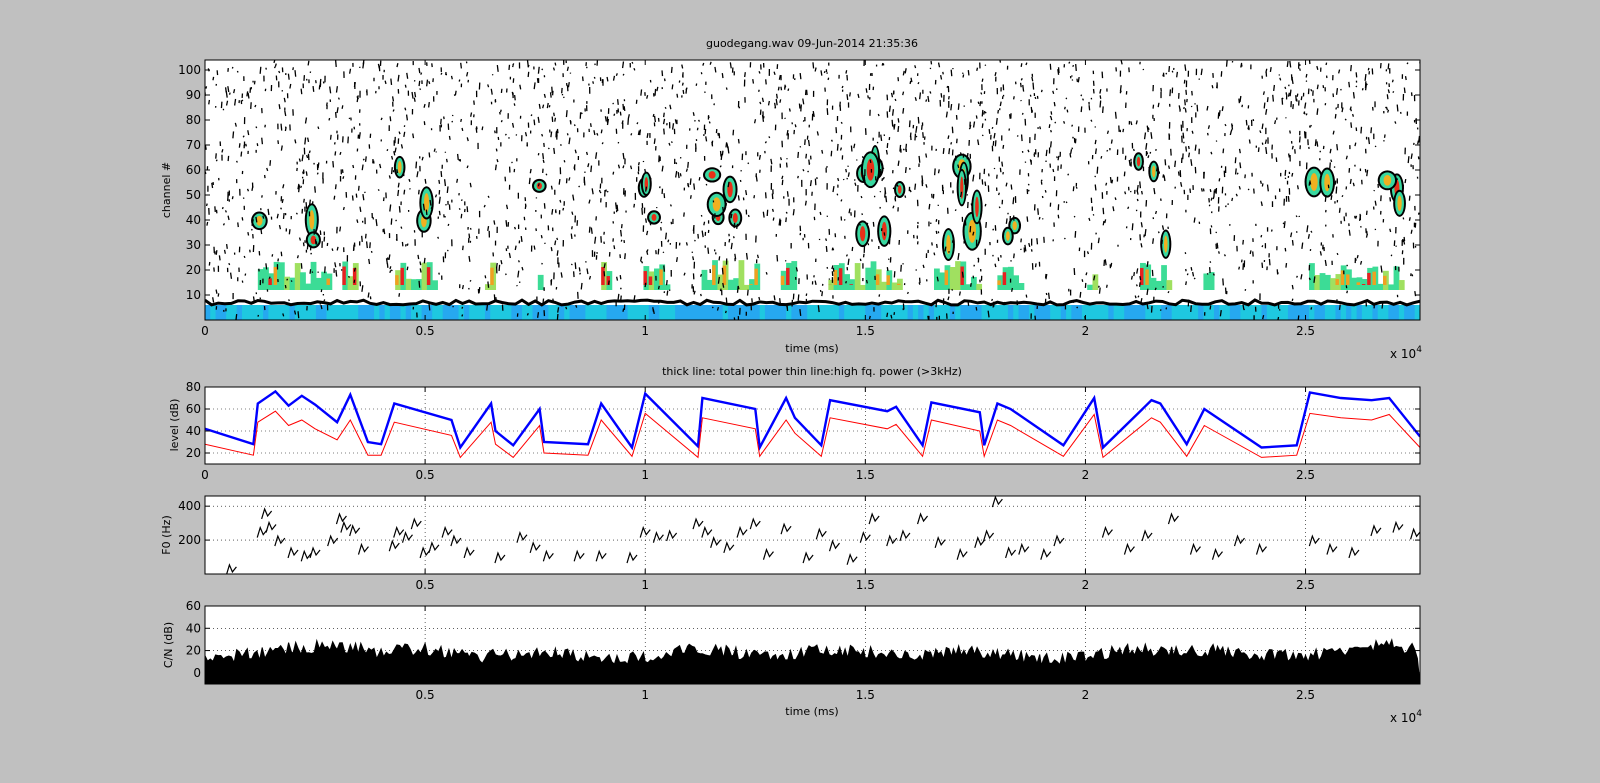 The height and width of the screenshot is (783, 1600). Describe the element at coordinates (1419, 350) in the screenshot. I see `spectrogram-x-exponent-power: 4` at that location.